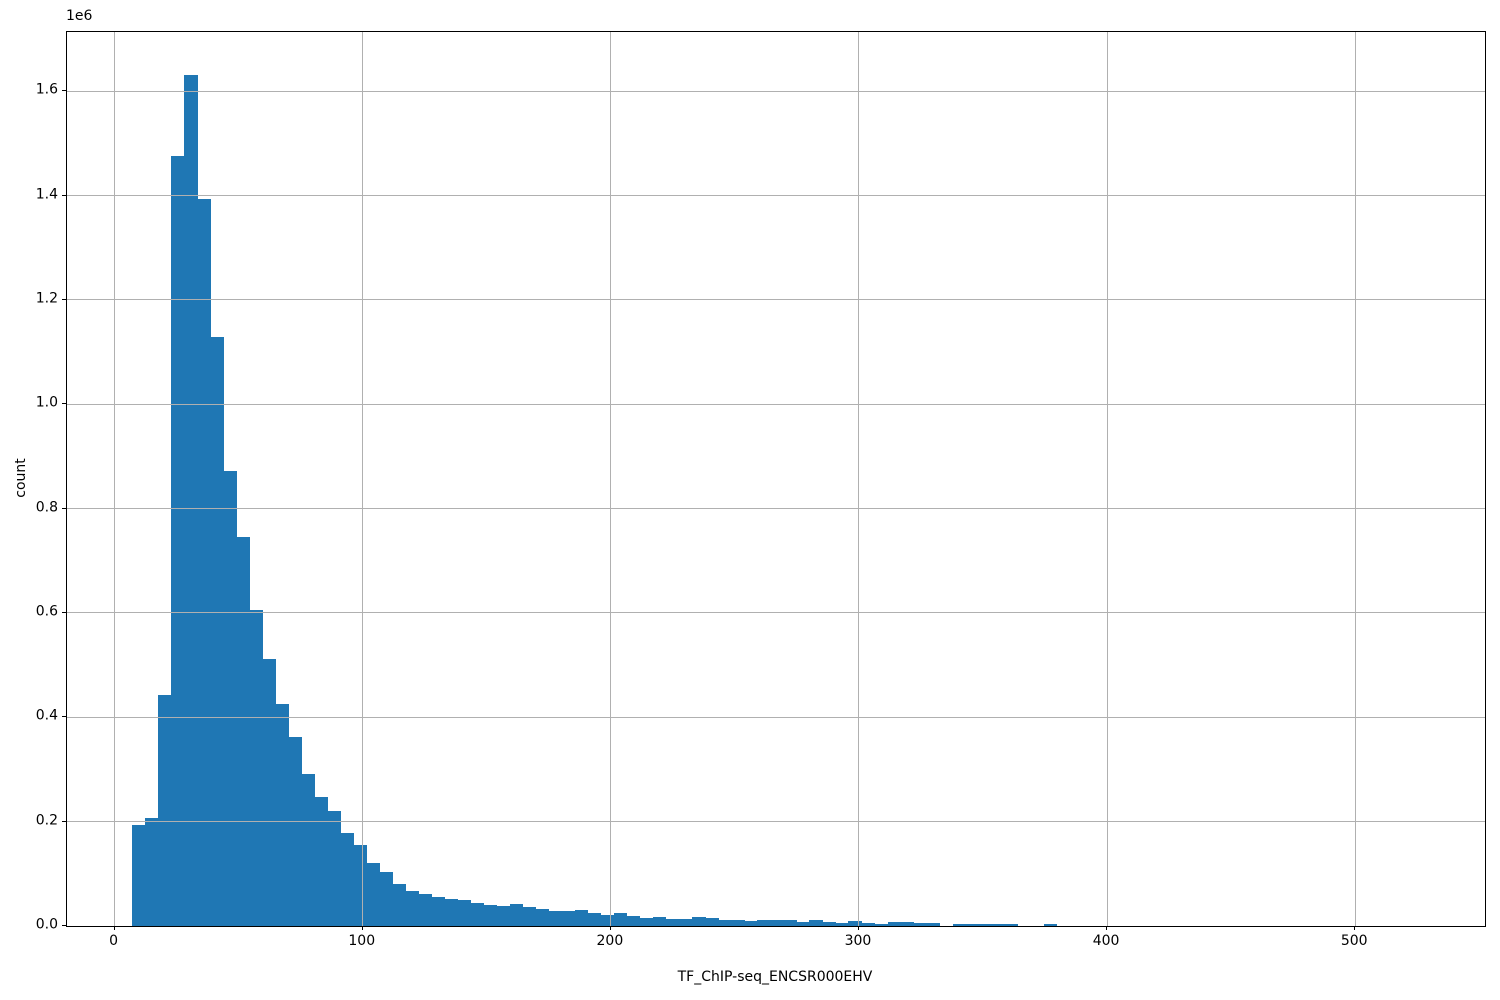 The height and width of the screenshot is (1000, 1500). Describe the element at coordinates (1106, 941) in the screenshot. I see `x-tick-label: 400` at that location.